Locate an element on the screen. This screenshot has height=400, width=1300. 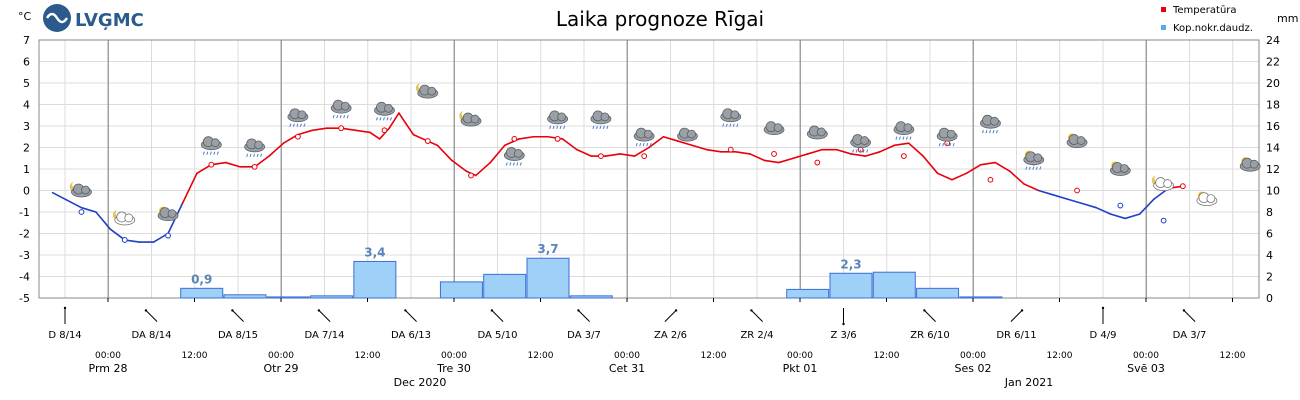
y-left-tick-label: 5 is located at coordinates (26, 83).